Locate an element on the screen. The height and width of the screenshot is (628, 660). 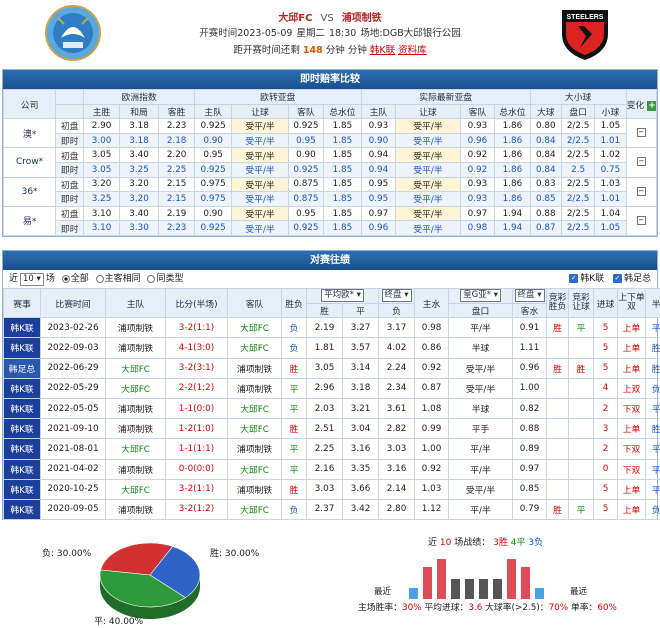
h2h-score: 1-1(1:1) is located at coordinates (196, 449).